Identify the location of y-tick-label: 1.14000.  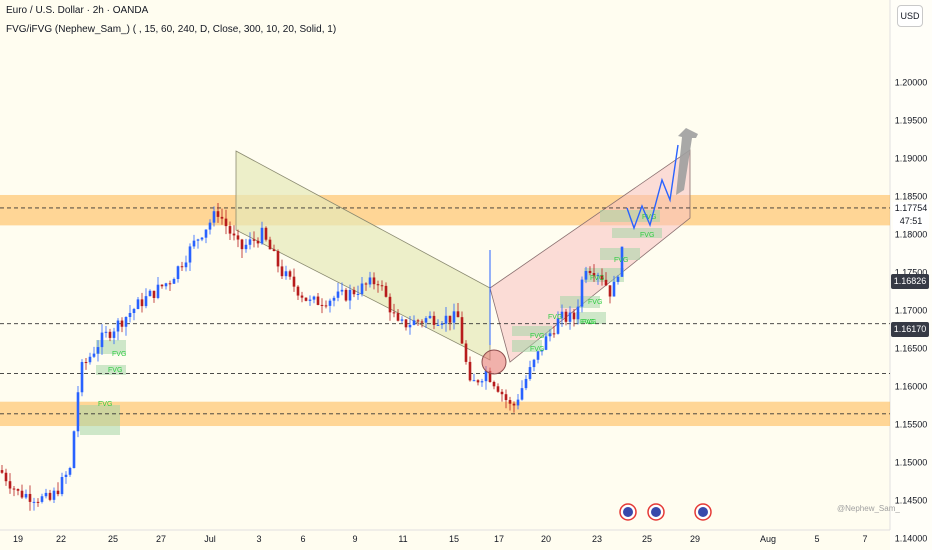
(911, 539).